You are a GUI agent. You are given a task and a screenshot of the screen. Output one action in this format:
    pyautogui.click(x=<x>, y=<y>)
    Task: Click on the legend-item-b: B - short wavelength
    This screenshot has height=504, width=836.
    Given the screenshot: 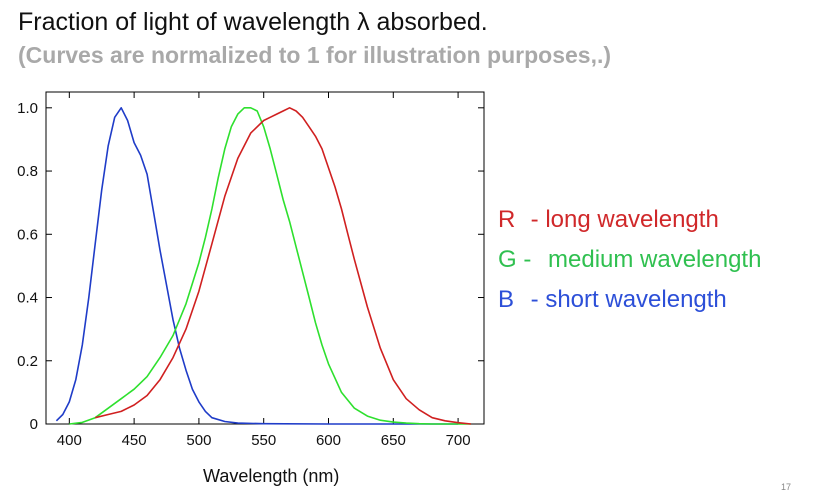 What is the action you would take?
    pyautogui.click(x=629, y=300)
    